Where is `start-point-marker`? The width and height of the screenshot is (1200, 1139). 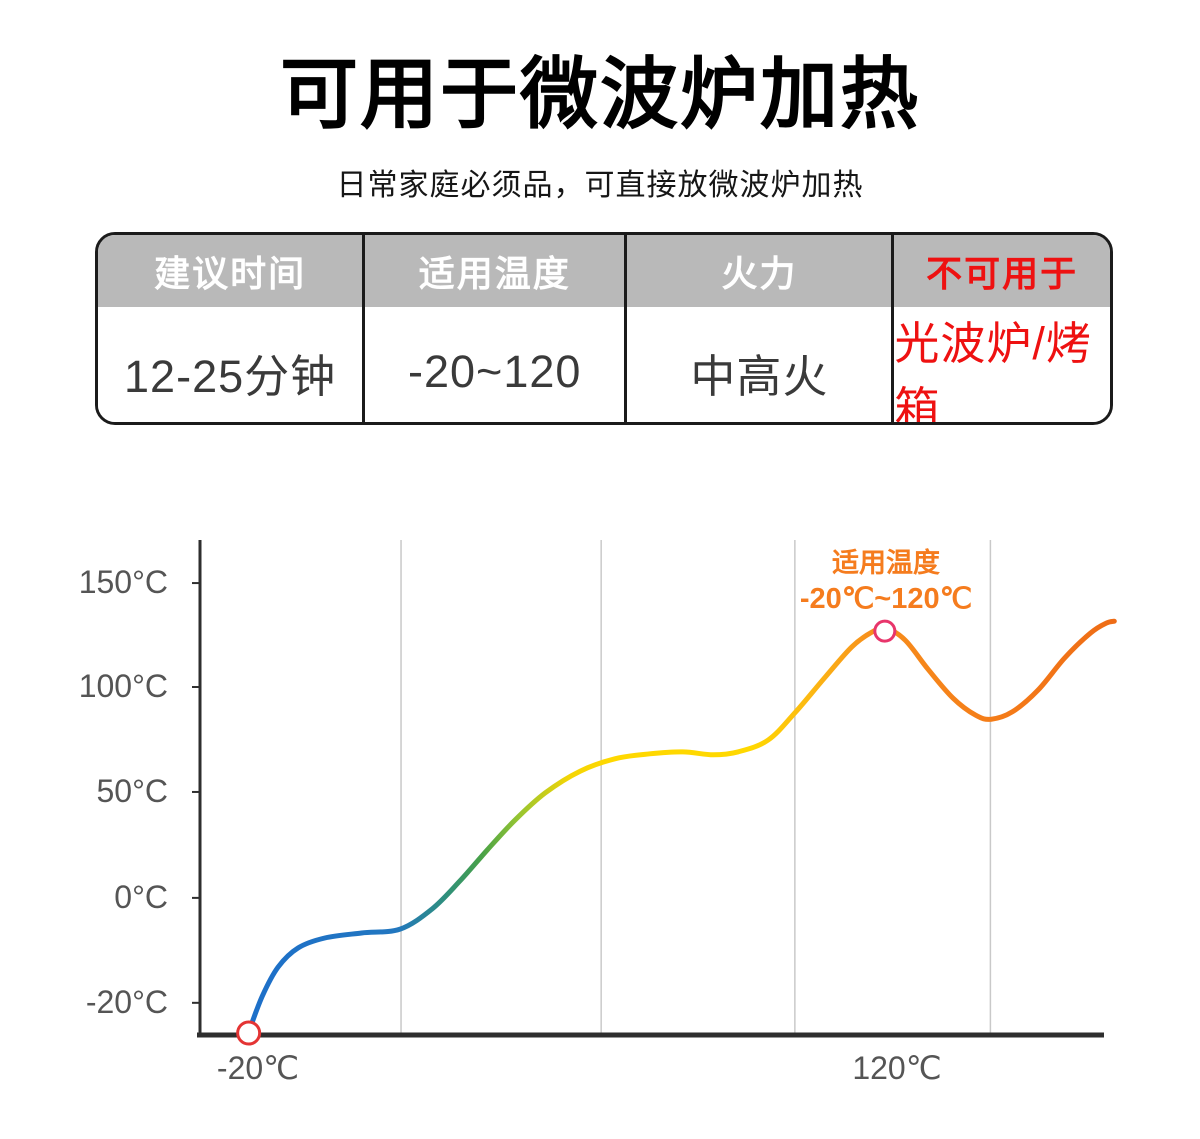
start-point-marker is located at coordinates (249, 1033).